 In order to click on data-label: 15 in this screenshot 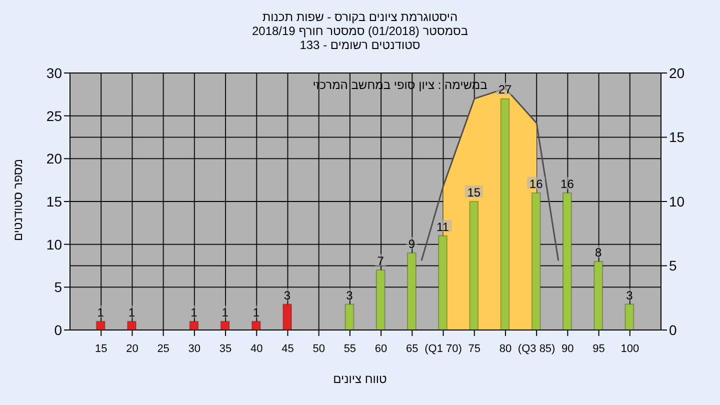, I will do `click(474, 193)`.